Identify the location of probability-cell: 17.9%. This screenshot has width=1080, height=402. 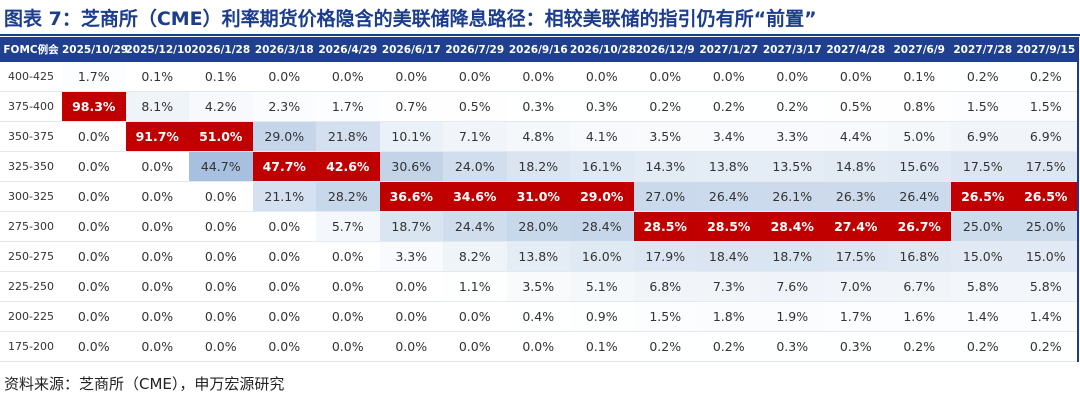
(665, 256).